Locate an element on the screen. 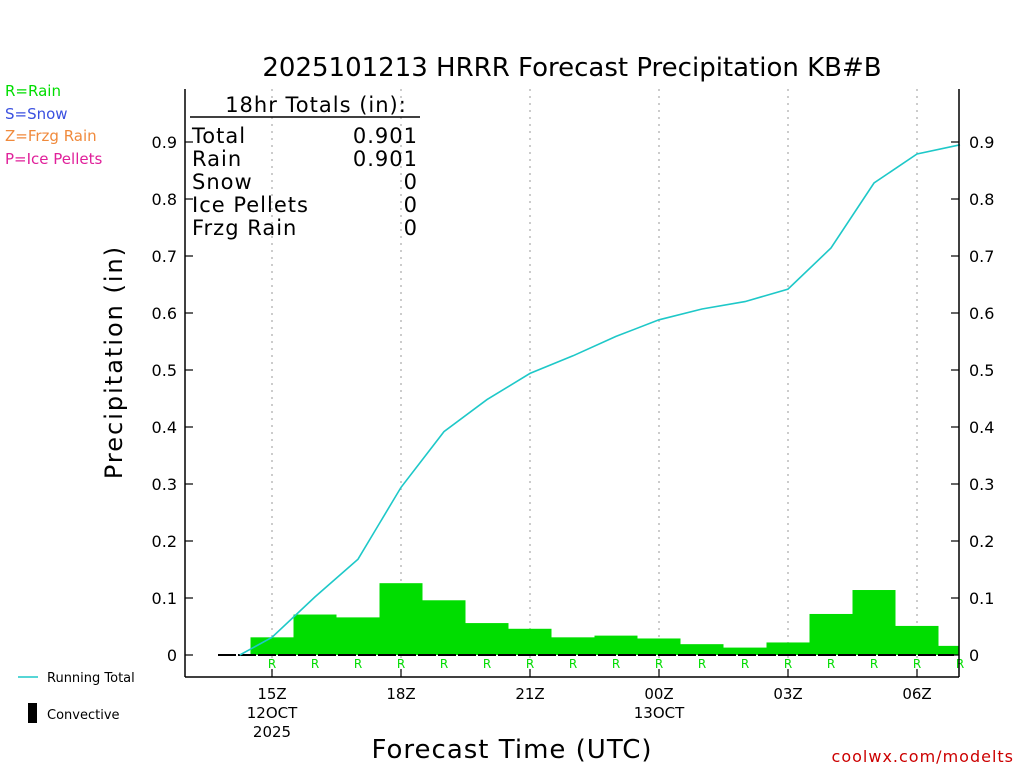 Image resolution: width=1024 pixels, height=768 pixels. x-tick-label: 03Z is located at coordinates (787, 694).